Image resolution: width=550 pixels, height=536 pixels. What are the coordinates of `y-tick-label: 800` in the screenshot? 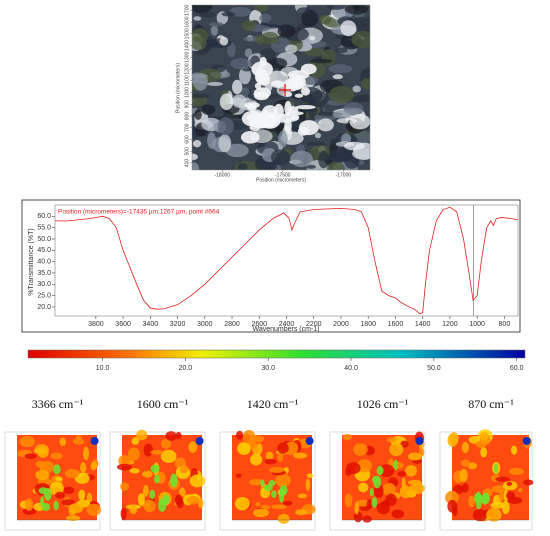 It's located at (187, 116).